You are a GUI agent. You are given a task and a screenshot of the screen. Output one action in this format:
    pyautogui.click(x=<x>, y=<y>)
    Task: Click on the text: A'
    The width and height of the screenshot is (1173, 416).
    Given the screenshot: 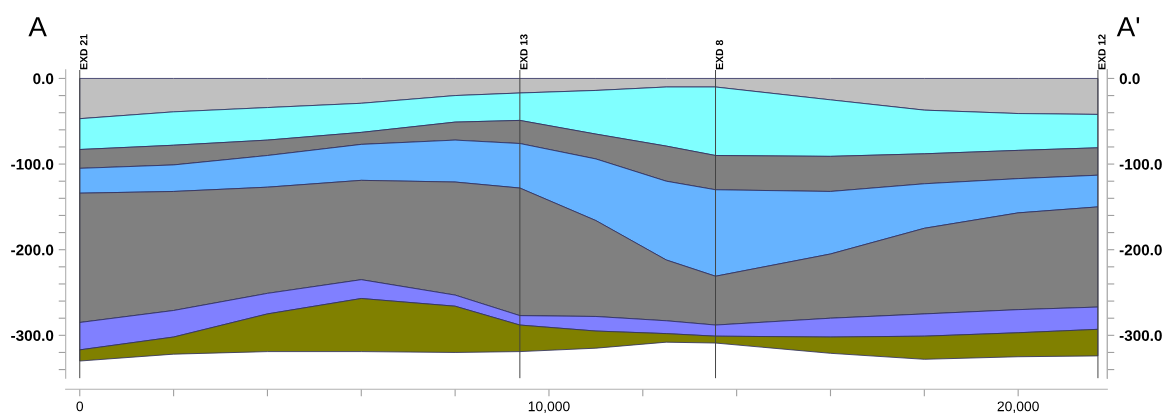 What is the action you would take?
    pyautogui.click(x=1128, y=27)
    